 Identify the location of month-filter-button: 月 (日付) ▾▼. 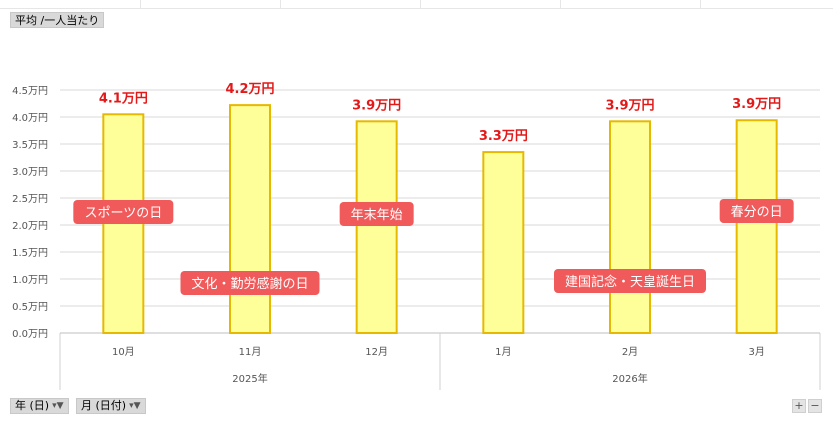
(111, 406).